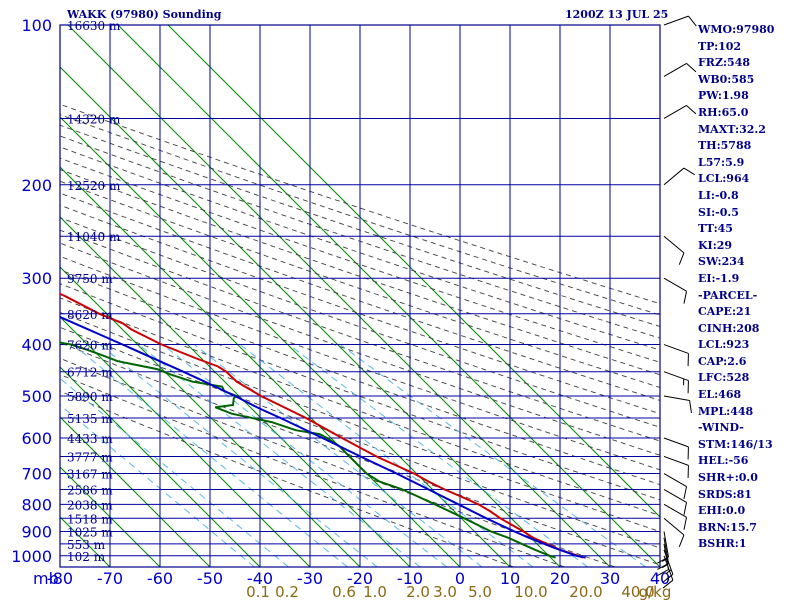 Image resolution: width=800 pixels, height=600 pixels. What do you see at coordinates (510, 578) in the screenshot?
I see `temperature-tick-label: 10` at bounding box center [510, 578].